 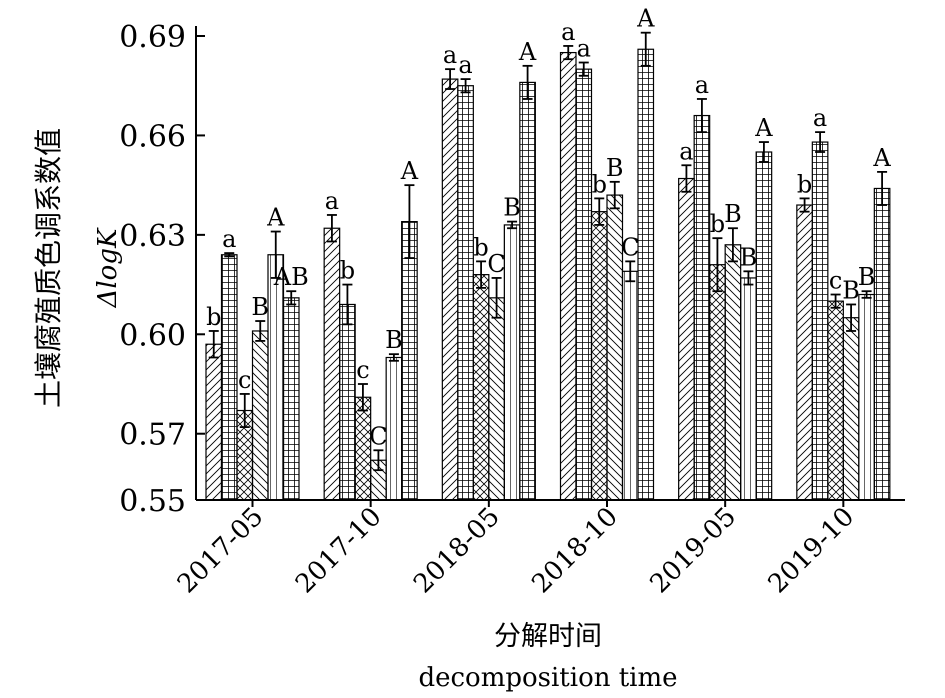 What do you see at coordinates (152, 136) in the screenshot?
I see `y-tick-label: 0.66` at bounding box center [152, 136].